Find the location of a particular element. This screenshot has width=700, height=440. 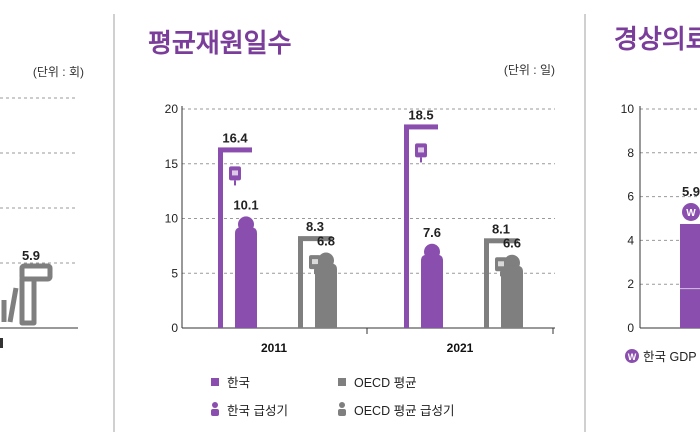

legend-label: OECD 평균 급성기 is located at coordinates (404, 411).